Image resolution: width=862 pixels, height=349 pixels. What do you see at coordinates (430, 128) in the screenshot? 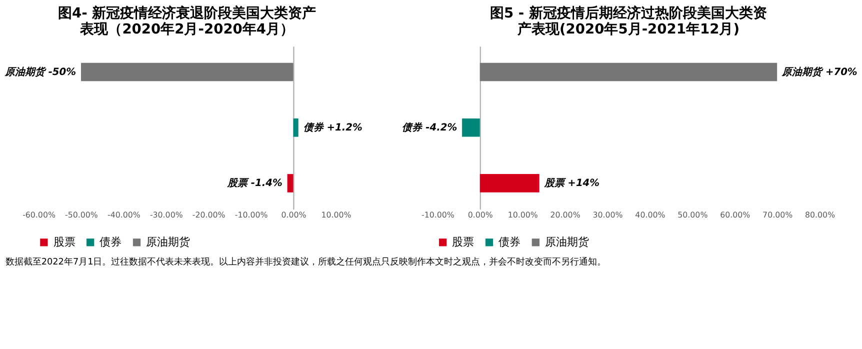
I see `data-label: 债券 -4.2%` at bounding box center [430, 128].